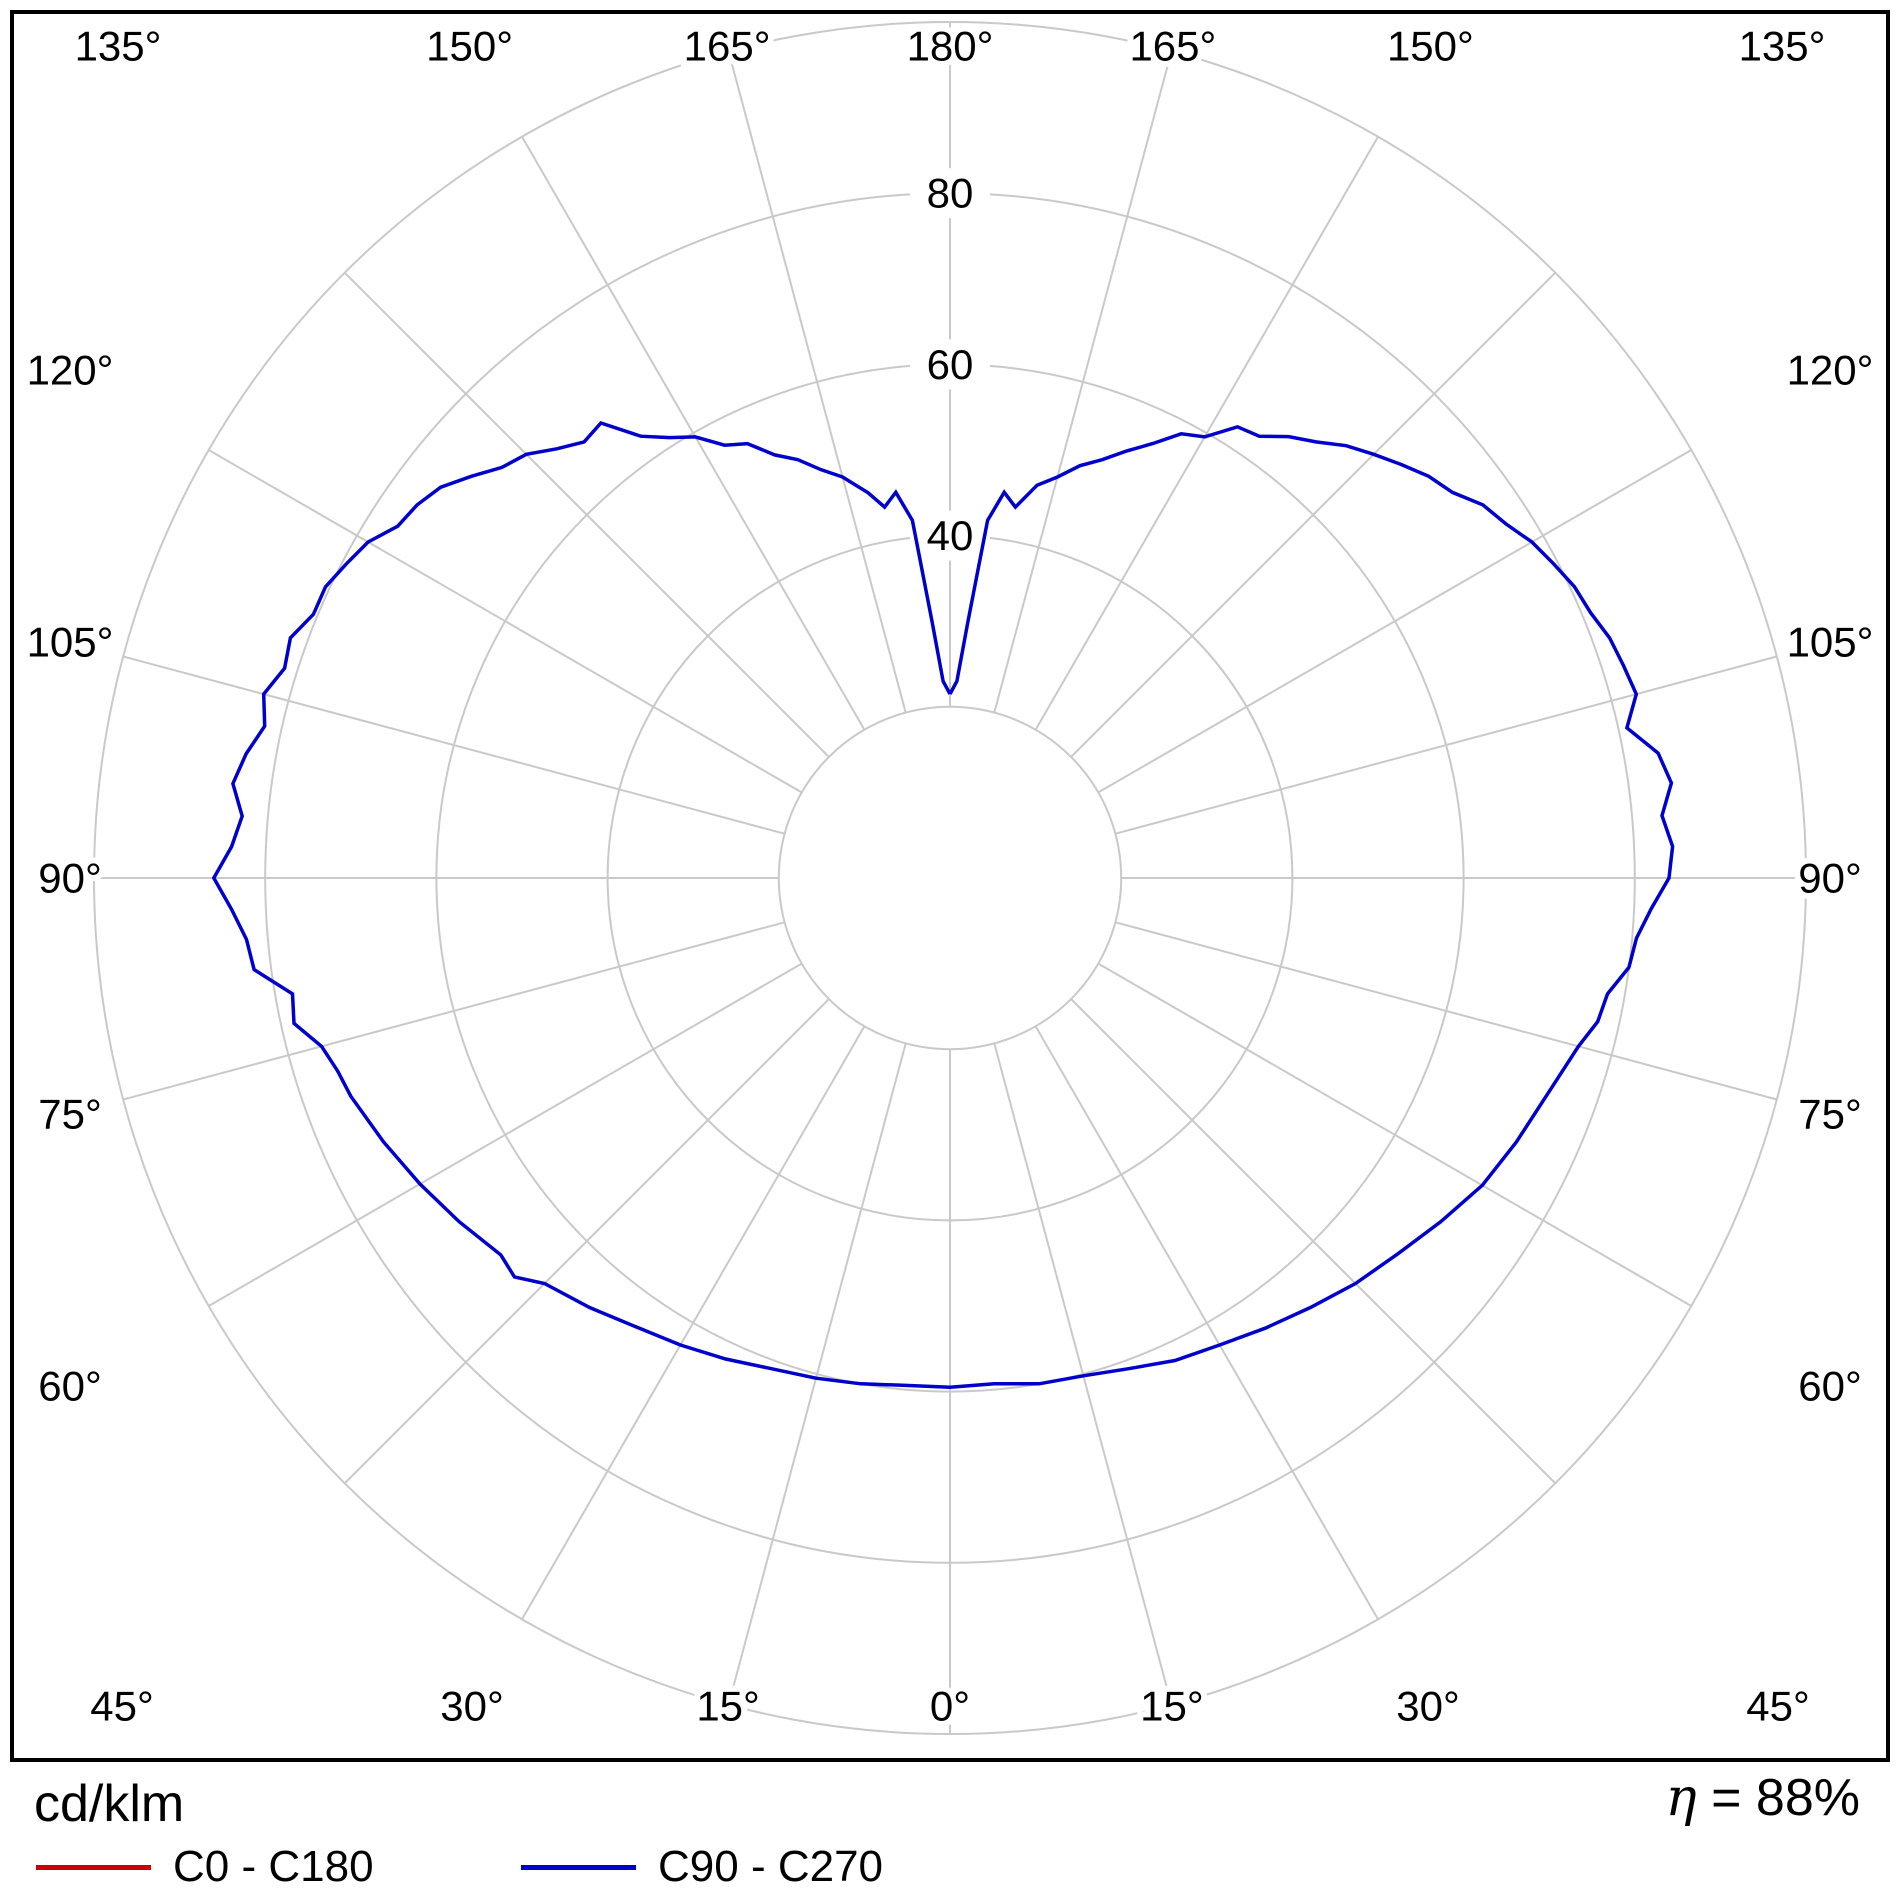  I want to click on legend-label-c90-c270: C90 - C270, so click(771, 1866).